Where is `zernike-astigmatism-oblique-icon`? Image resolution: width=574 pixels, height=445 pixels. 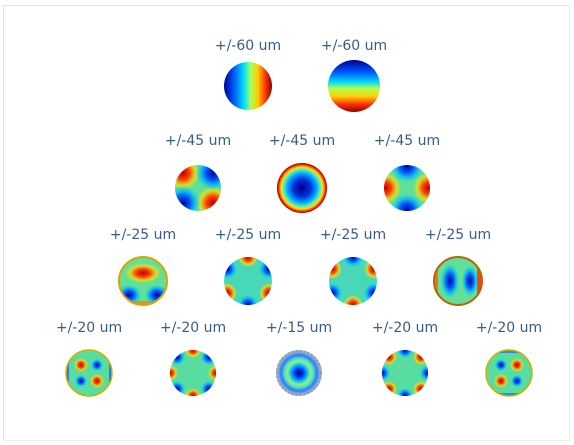 zernike-astigmatism-oblique-icon is located at coordinates (198, 188).